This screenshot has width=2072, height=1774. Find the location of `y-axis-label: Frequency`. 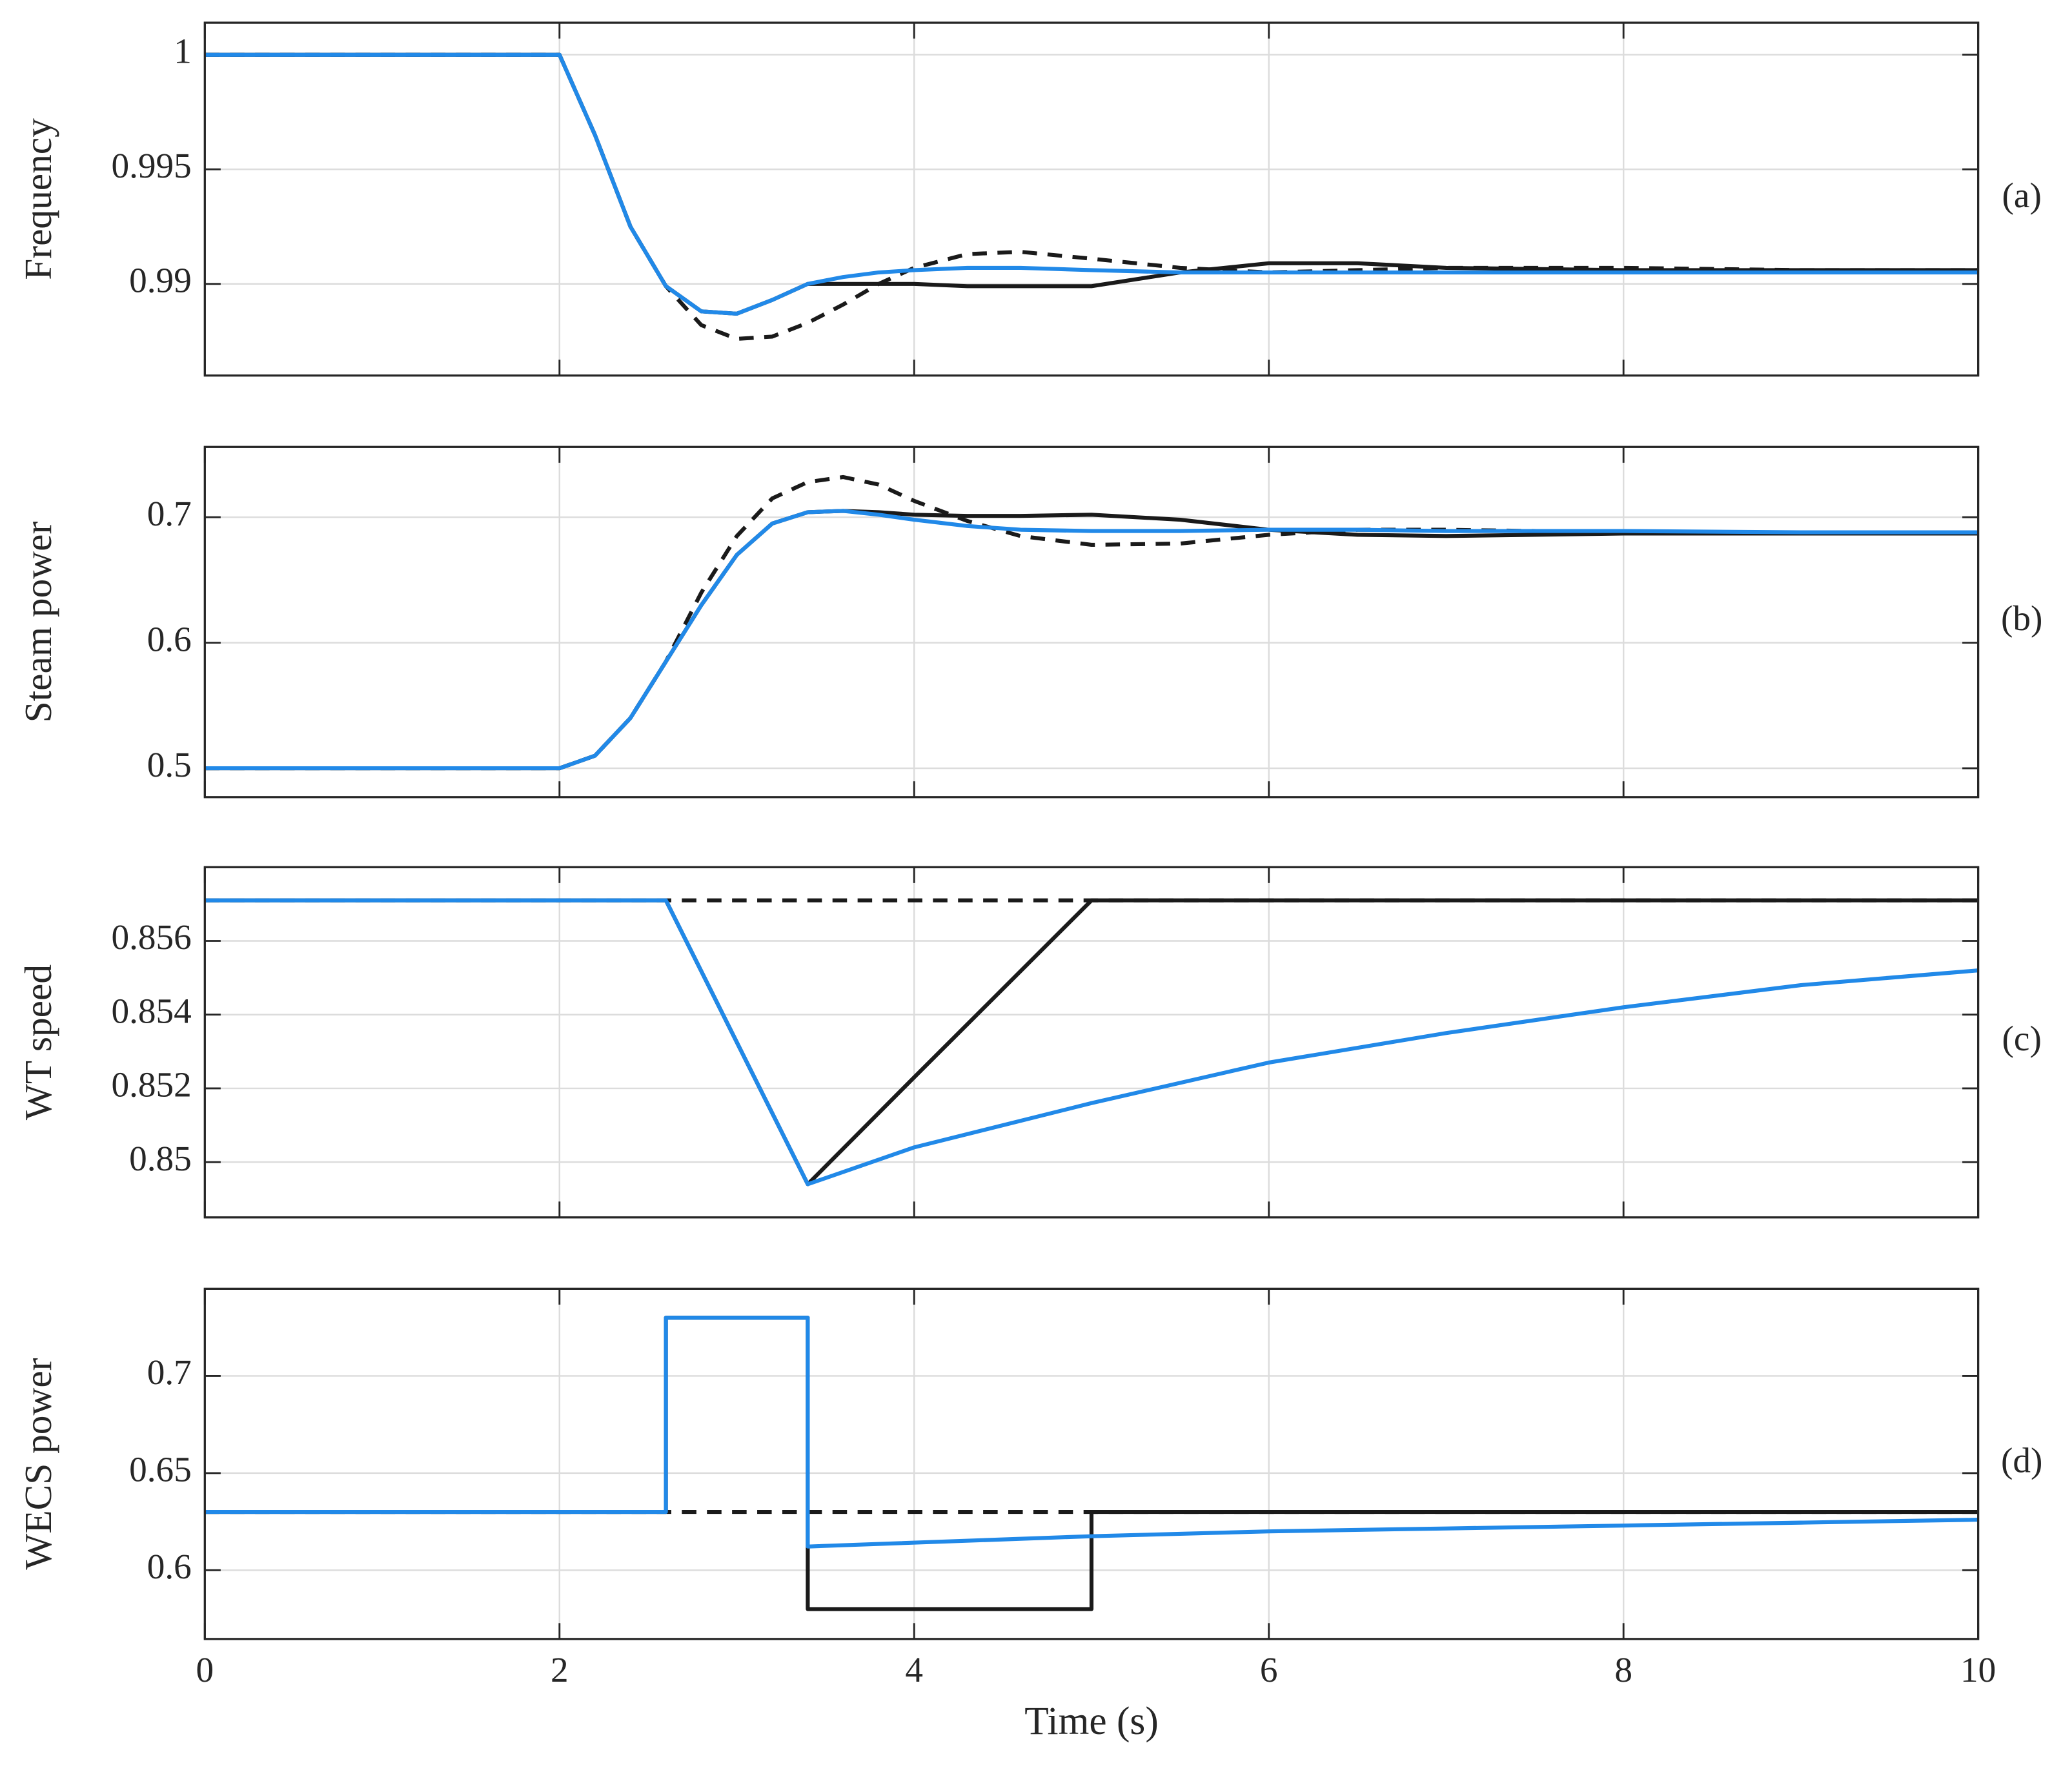

y-axis-label: Frequency is located at coordinates (38, 199).